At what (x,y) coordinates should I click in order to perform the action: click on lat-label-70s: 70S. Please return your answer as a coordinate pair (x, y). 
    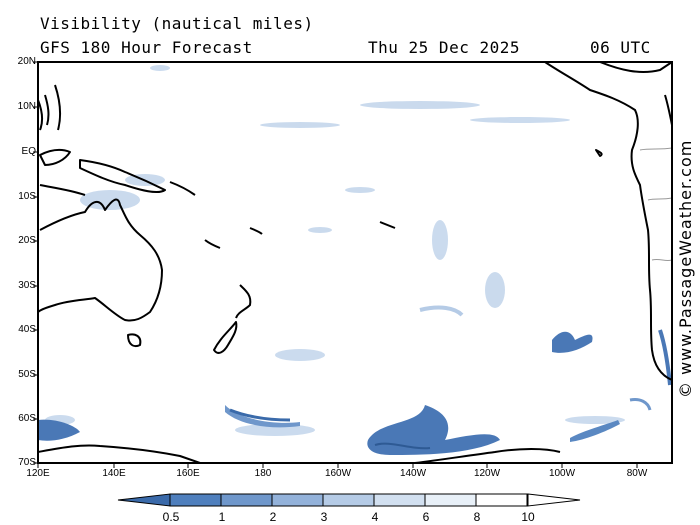
    Looking at the image, I should click on (27, 462).